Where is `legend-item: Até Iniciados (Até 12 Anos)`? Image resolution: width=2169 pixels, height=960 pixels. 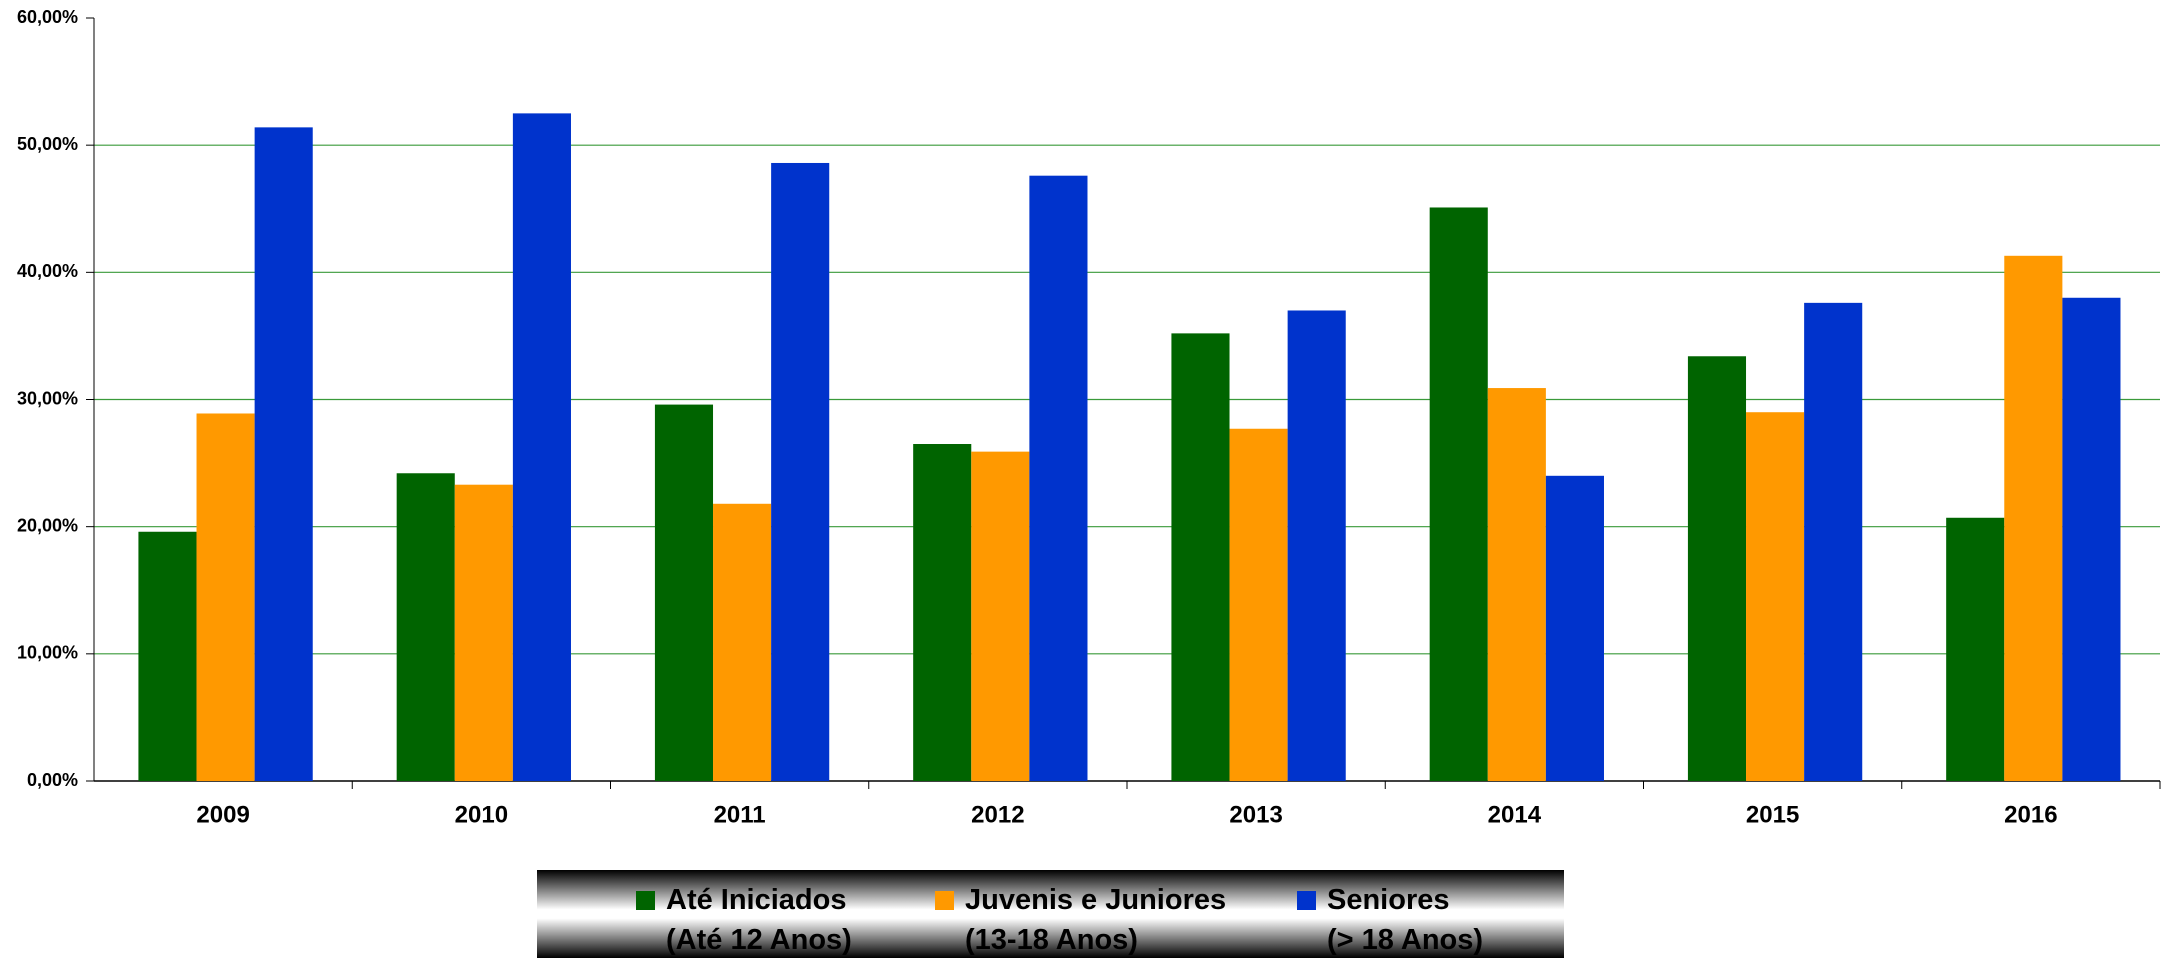 legend-item: Até Iniciados (Até 12 Anos) is located at coordinates (744, 920).